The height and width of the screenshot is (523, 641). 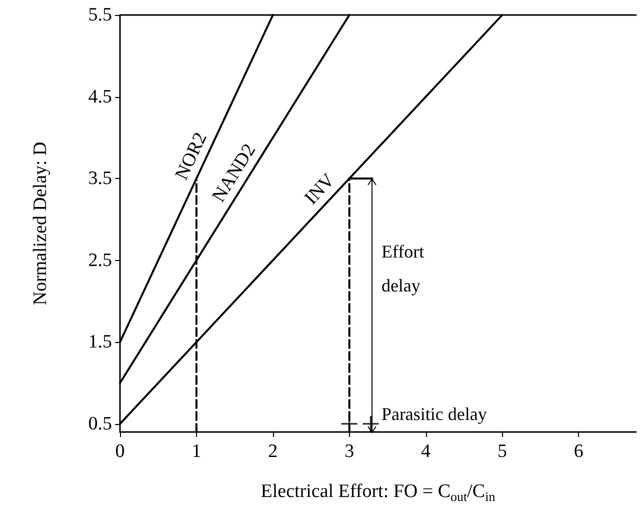 I want to click on x-tick-label: 3, so click(x=349, y=451).